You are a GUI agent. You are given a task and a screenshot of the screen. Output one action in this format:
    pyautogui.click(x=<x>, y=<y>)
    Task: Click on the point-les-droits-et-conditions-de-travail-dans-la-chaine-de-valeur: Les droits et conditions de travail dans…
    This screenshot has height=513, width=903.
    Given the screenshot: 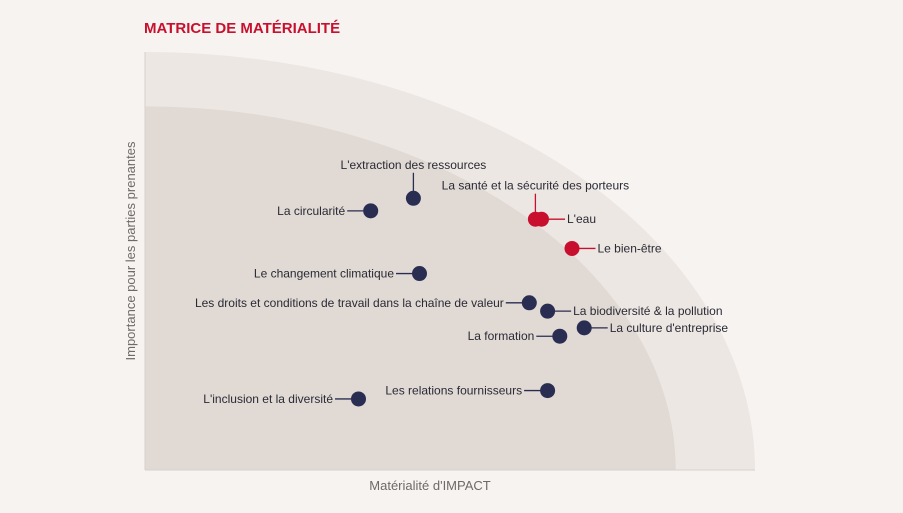 What is the action you would take?
    pyautogui.click(x=366, y=303)
    